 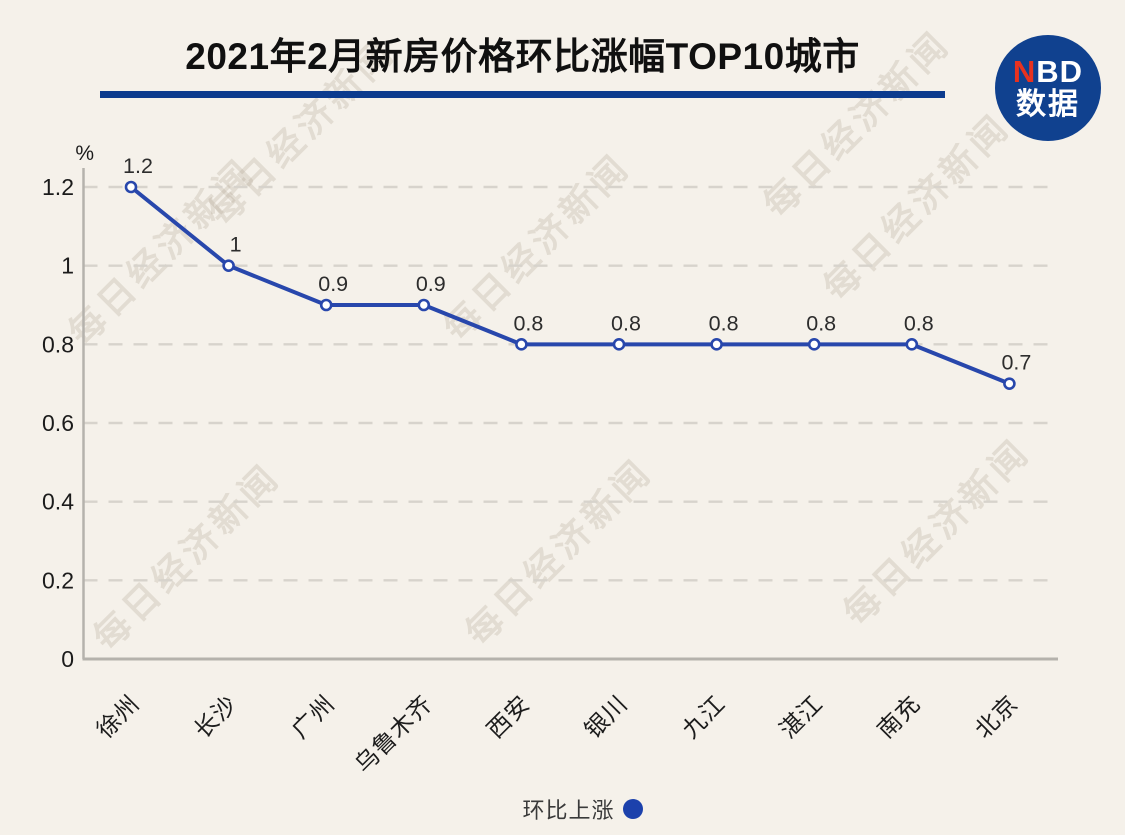 I want to click on x-tick-label: 长沙, so click(x=215, y=716).